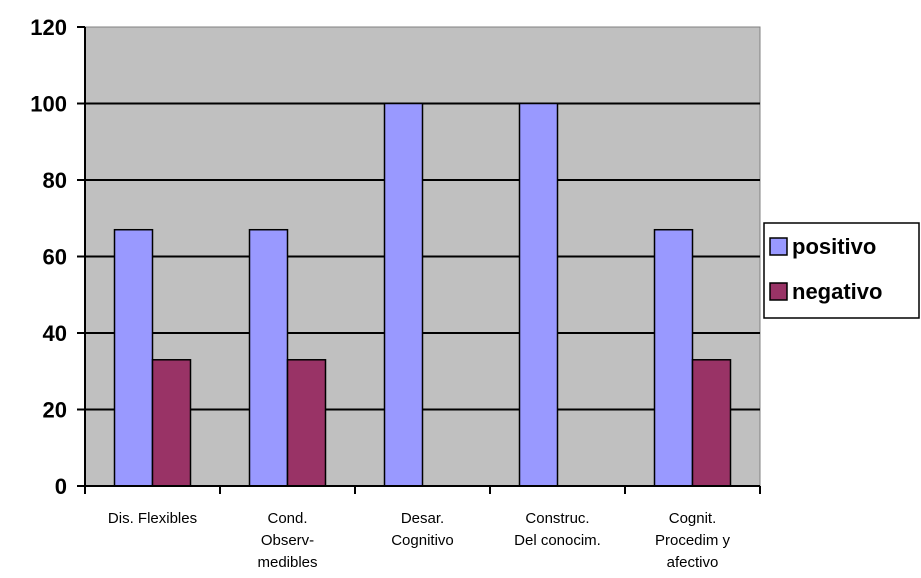 The height and width of the screenshot is (578, 921). I want to click on legend-label-positivo: positivo, so click(834, 246).